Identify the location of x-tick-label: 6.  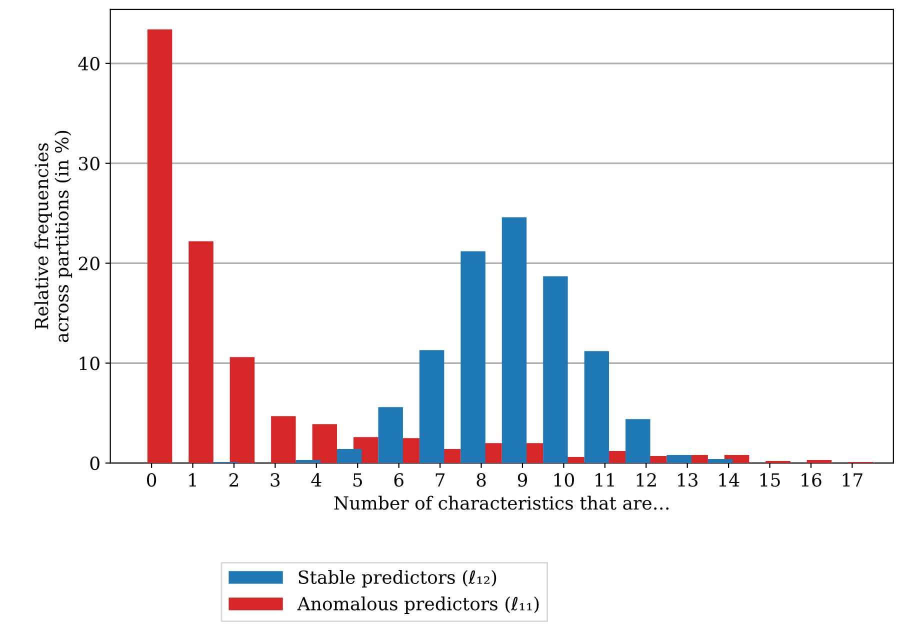
(399, 480).